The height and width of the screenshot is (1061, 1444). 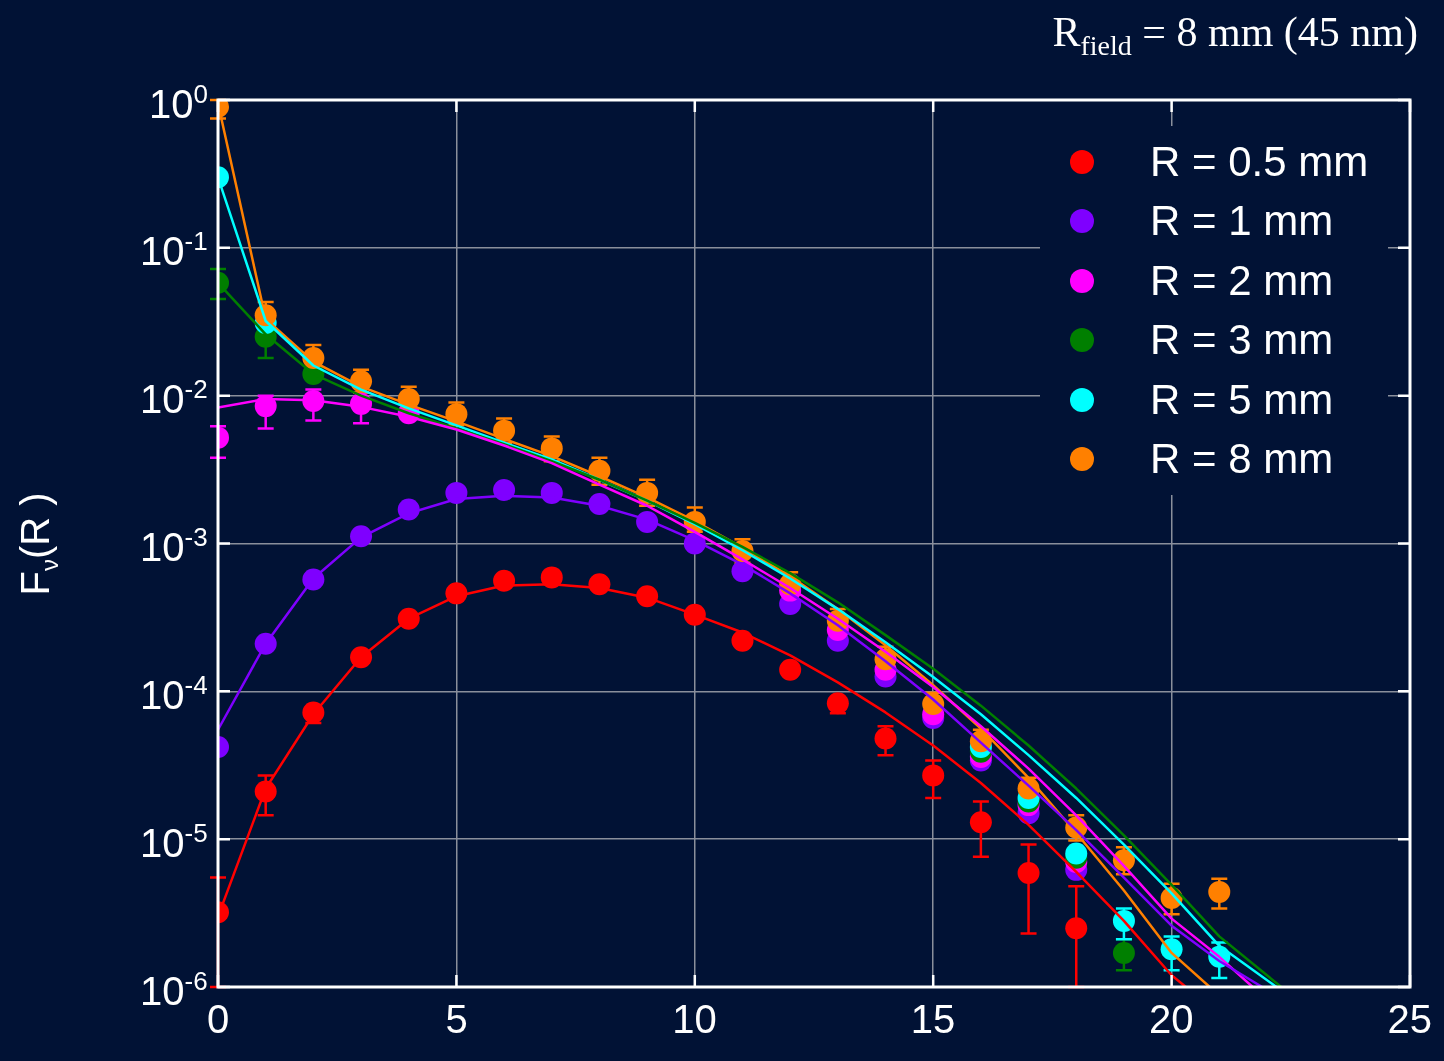 I want to click on legend-label: R = 5 mm, so click(x=1242, y=399).